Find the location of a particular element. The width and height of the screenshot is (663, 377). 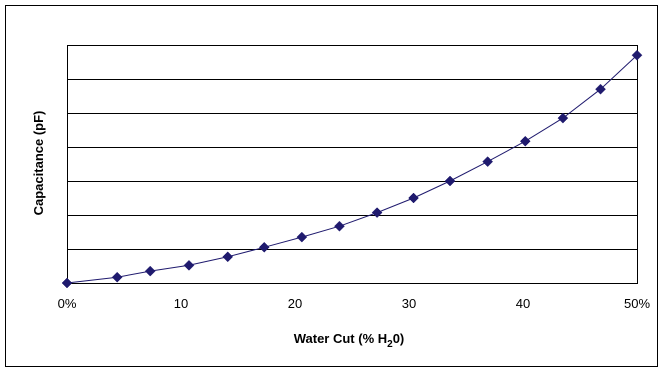

x-tick-labels: 0% 10 20 30 40 50% is located at coordinates (354, 303).